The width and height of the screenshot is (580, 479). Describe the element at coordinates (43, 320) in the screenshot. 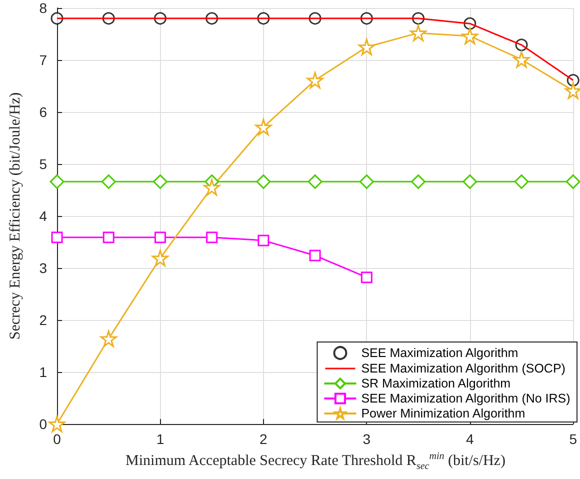

I see `y-tick-label: 2` at that location.